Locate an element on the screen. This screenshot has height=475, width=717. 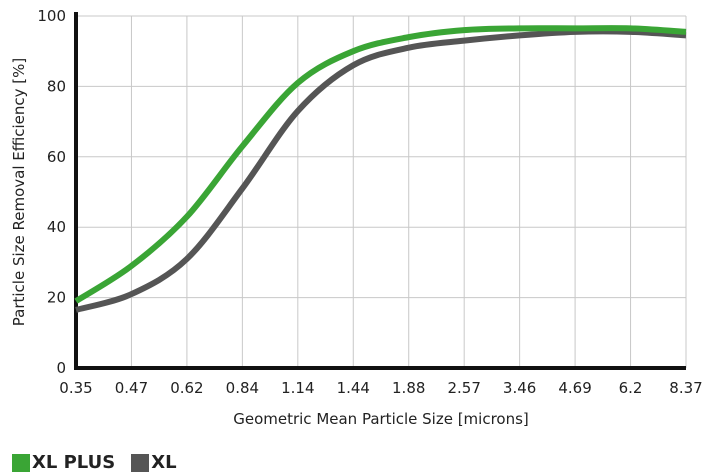
legend: XL PLUS XL is located at coordinates (102, 462).